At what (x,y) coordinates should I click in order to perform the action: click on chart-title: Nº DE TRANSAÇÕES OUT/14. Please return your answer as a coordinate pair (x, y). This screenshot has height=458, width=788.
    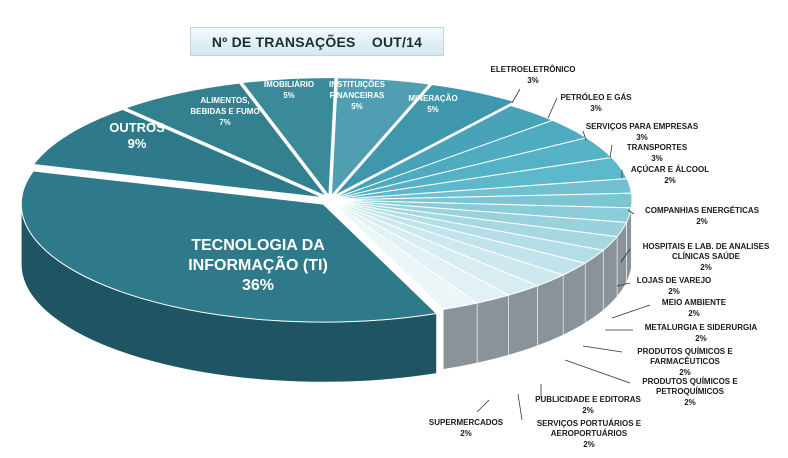
    Looking at the image, I should click on (317, 41).